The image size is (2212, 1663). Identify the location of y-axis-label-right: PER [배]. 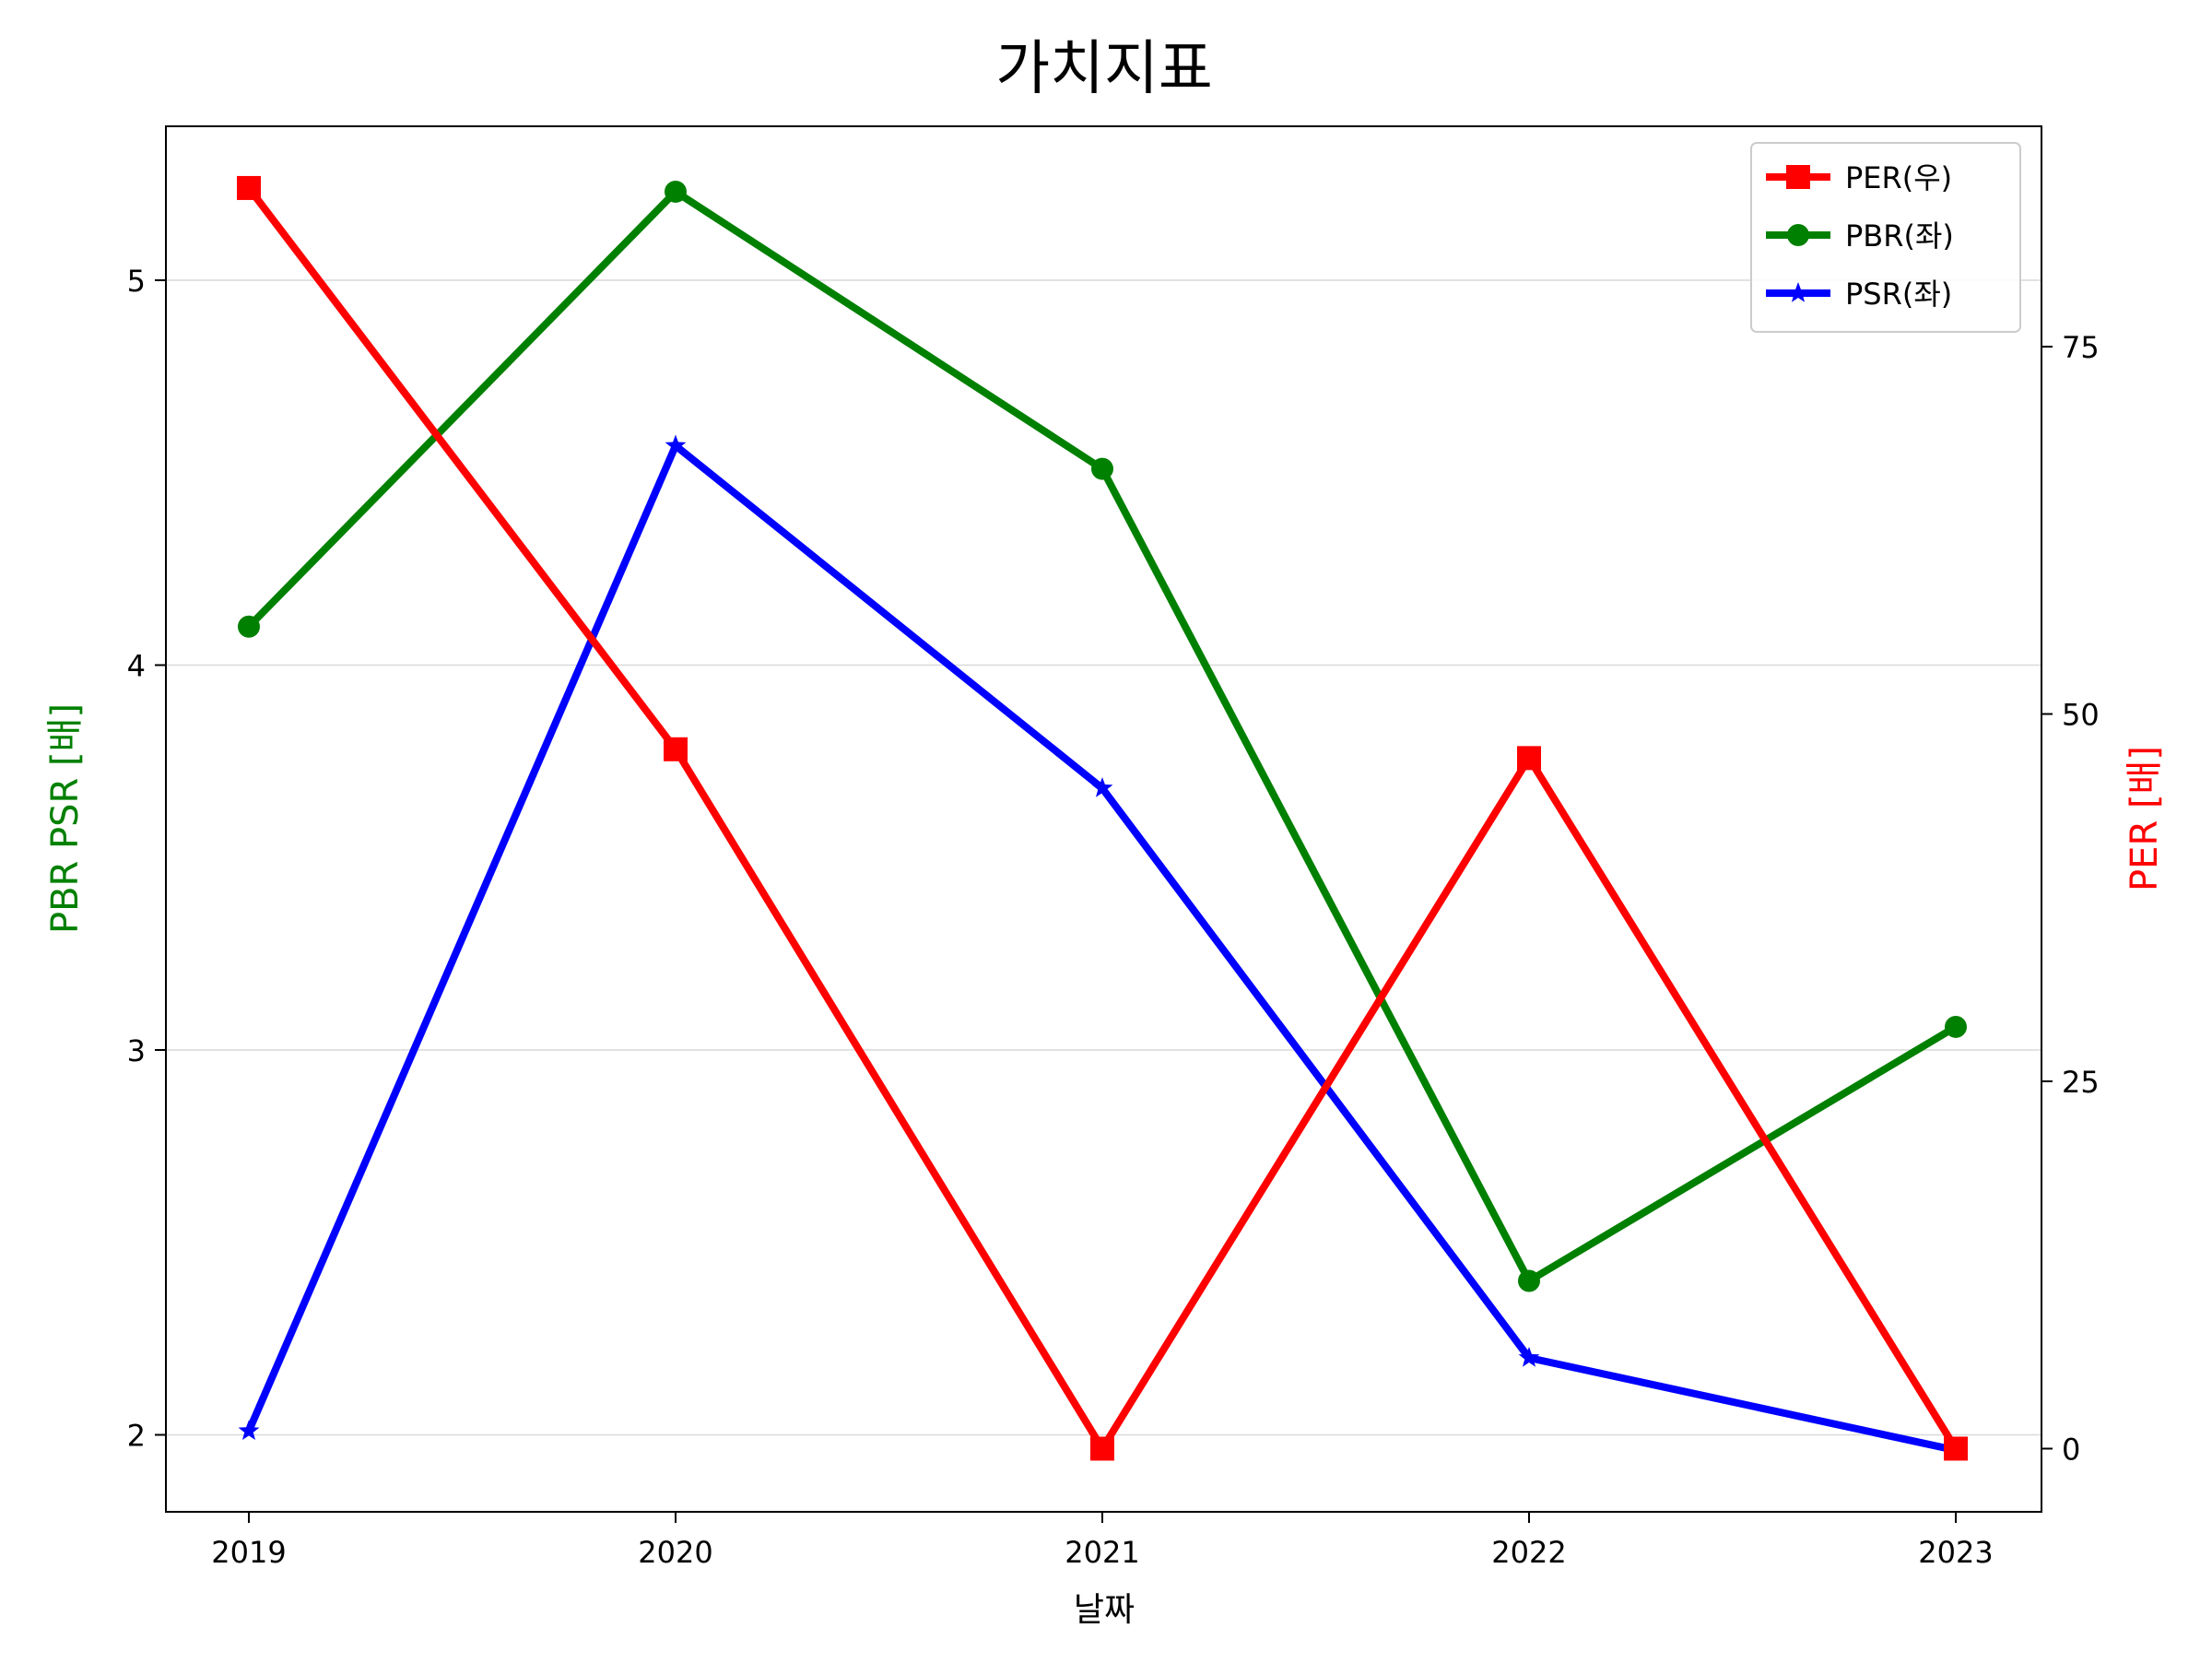
(2145, 818).